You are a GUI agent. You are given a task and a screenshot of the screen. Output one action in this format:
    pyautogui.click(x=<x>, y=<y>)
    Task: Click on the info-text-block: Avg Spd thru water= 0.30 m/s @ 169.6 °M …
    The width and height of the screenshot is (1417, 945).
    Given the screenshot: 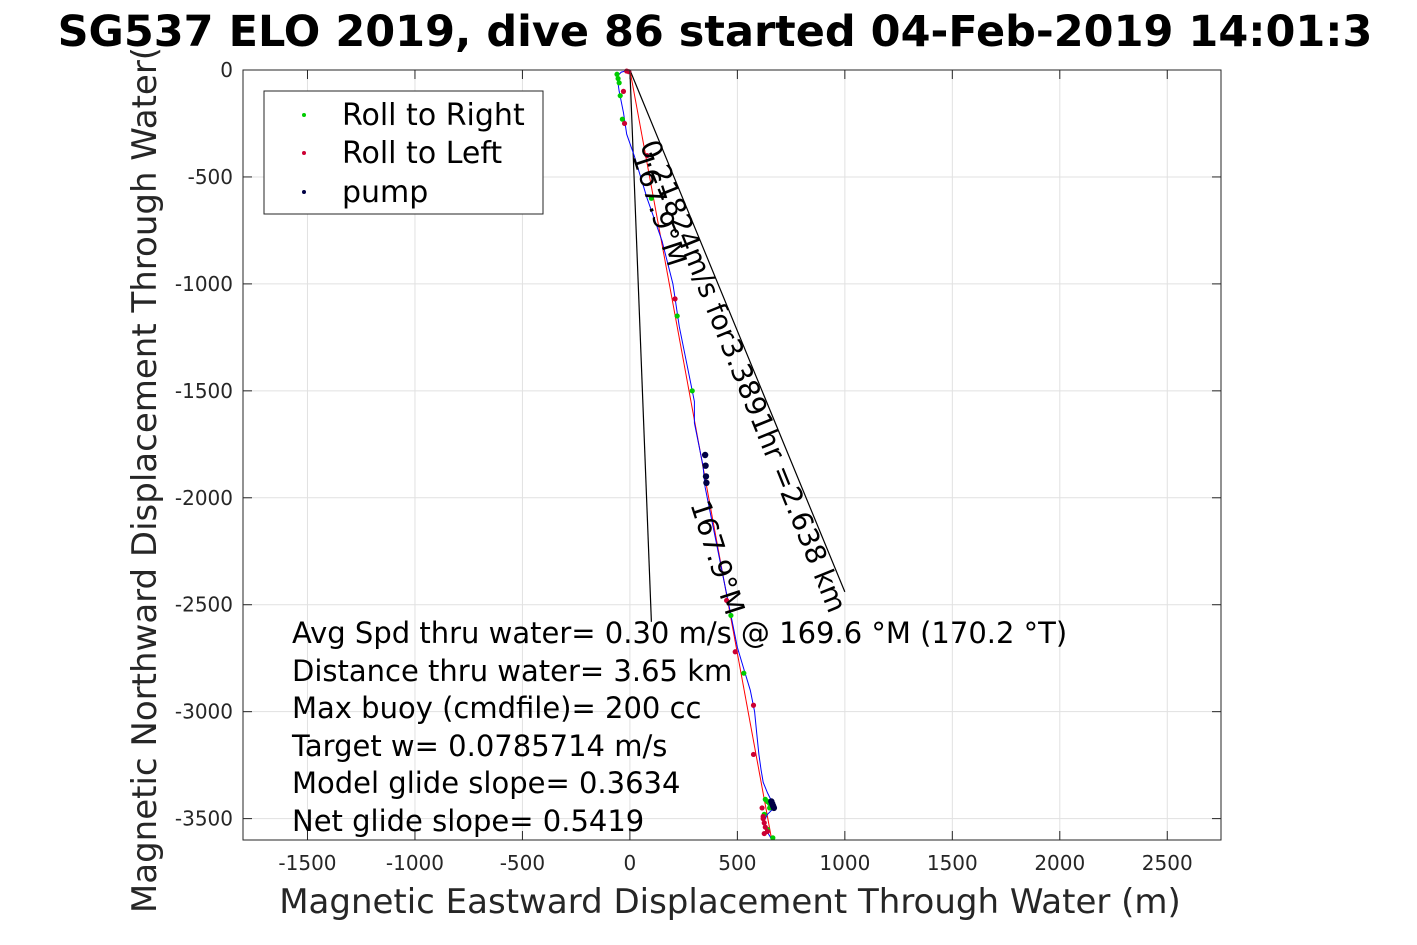 What is the action you would take?
    pyautogui.click(x=679, y=727)
    